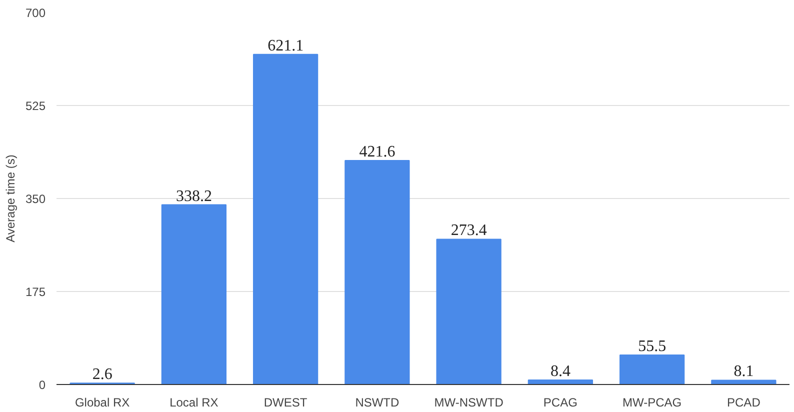 The image size is (794, 412). What do you see at coordinates (286, 45) in the screenshot?
I see `data-label: 621.1` at bounding box center [286, 45].